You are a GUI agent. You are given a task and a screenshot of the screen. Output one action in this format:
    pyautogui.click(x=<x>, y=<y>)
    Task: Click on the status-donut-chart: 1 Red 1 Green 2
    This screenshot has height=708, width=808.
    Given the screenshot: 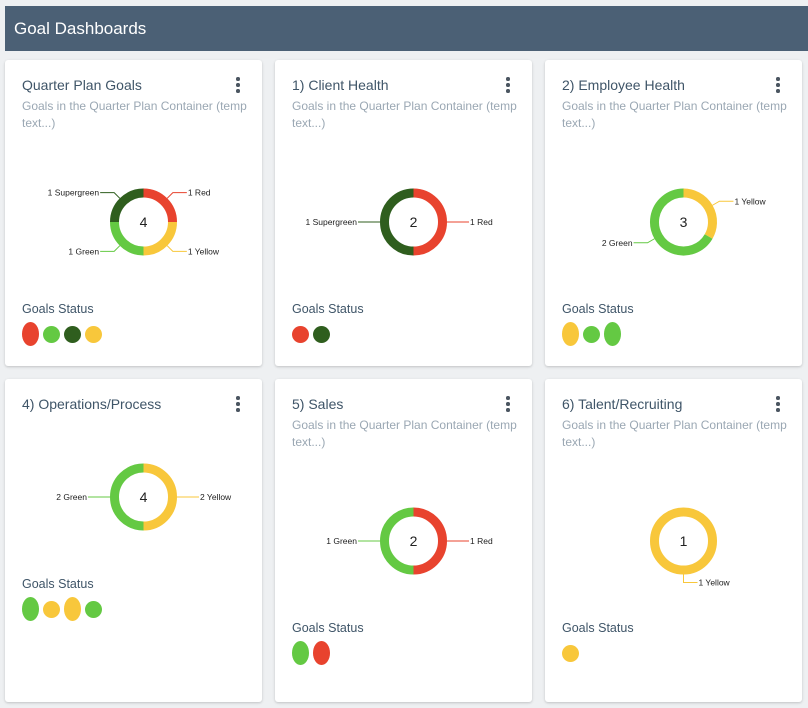 What is the action you would take?
    pyautogui.click(x=409, y=541)
    